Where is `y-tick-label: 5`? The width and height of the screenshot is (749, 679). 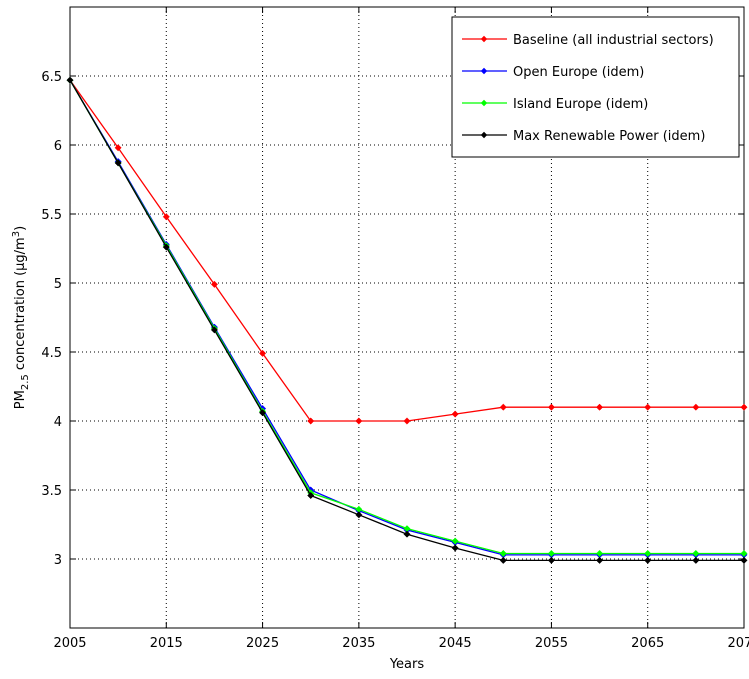 y-tick-label: 5 is located at coordinates (58, 284).